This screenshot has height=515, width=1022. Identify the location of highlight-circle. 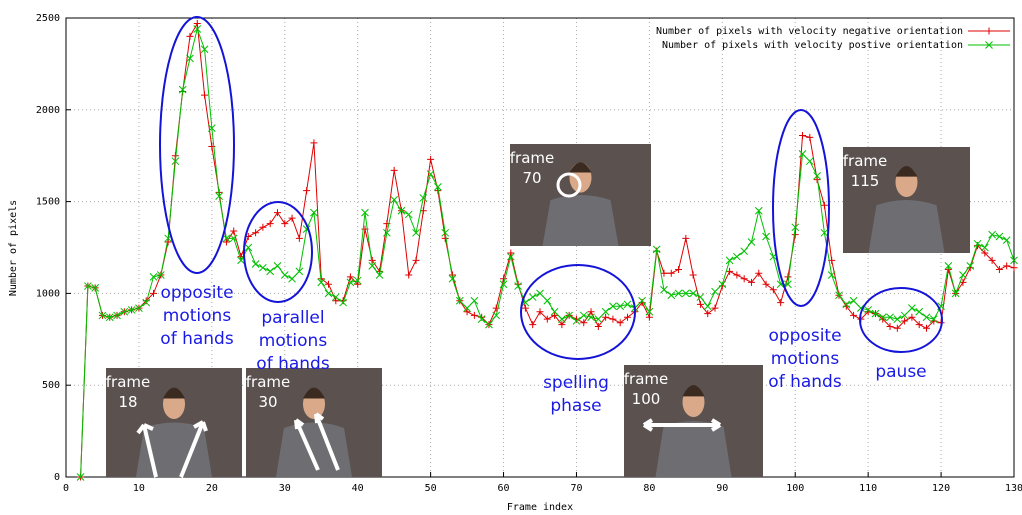
(569, 185).